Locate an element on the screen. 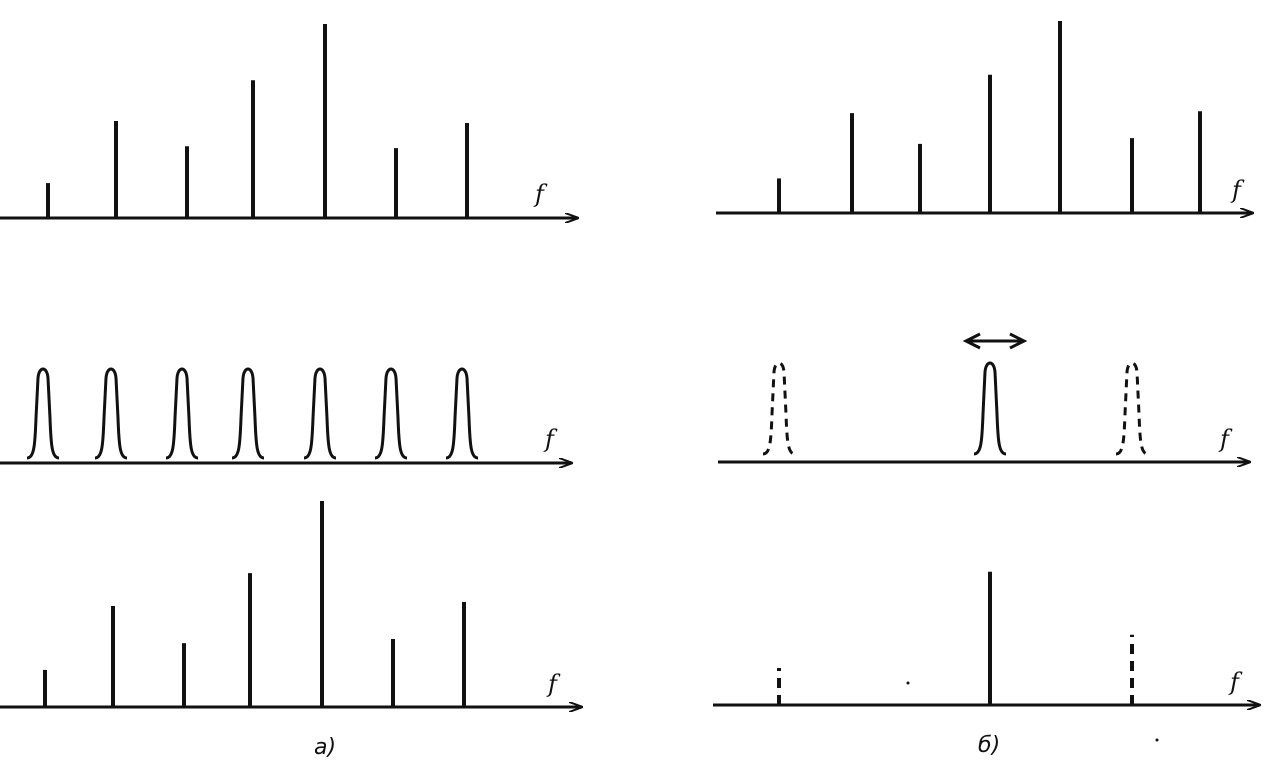 The image size is (1273, 764). panel-a-top-spectrum: f is located at coordinates (289, 121).